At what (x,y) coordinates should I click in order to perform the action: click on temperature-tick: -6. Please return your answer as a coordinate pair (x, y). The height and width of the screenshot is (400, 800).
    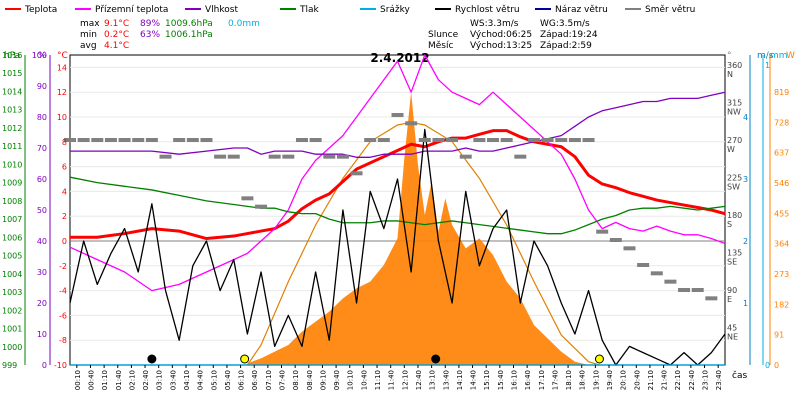
    Looking at the image, I should click on (63, 315).